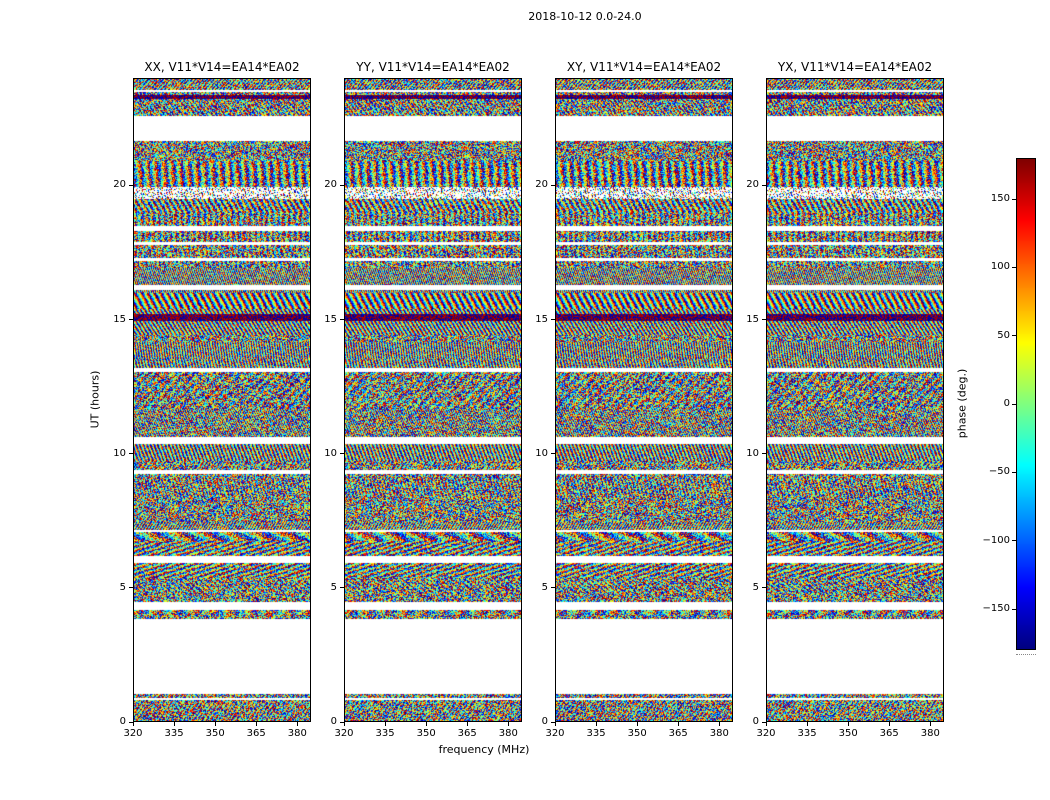 Image resolution: width=1050 pixels, height=800 pixels. I want to click on heatmap-canvas-yx, so click(855, 400).